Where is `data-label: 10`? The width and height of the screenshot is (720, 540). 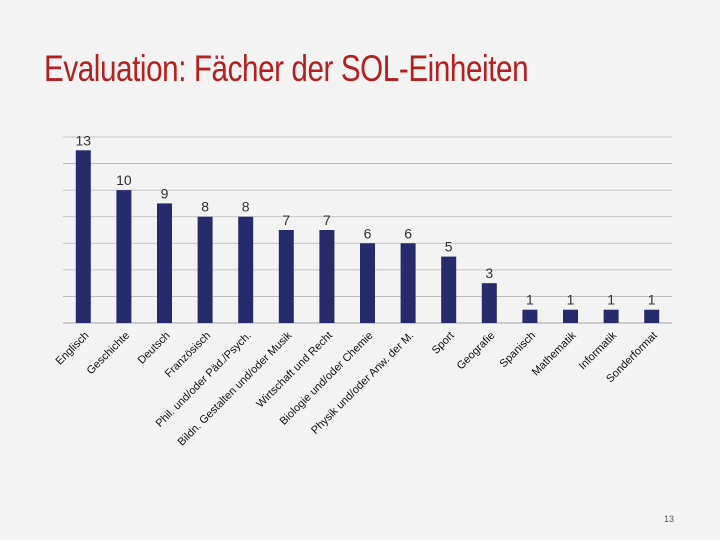
data-label: 10 is located at coordinates (124, 180).